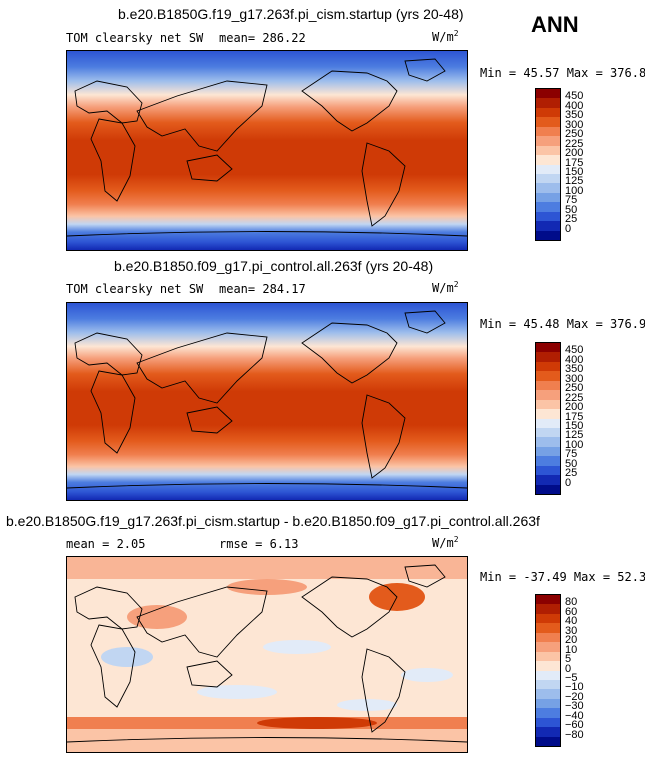  Describe the element at coordinates (445, 287) in the screenshot. I see `panel-2-units: W/m2` at that location.